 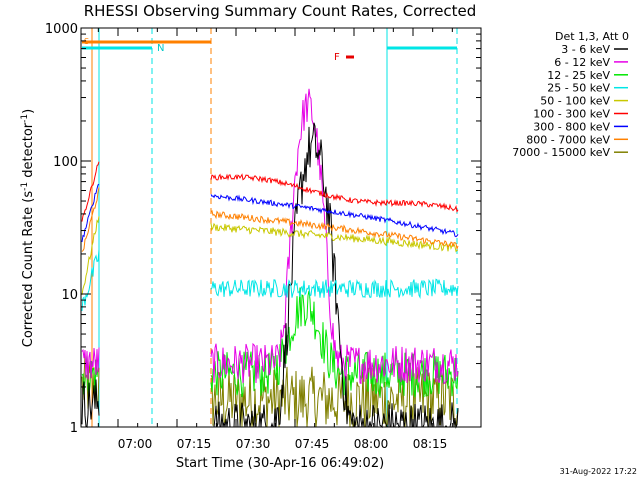 I want to click on y-label-main: Corrected Count Rate (s, so click(x=28, y=269).